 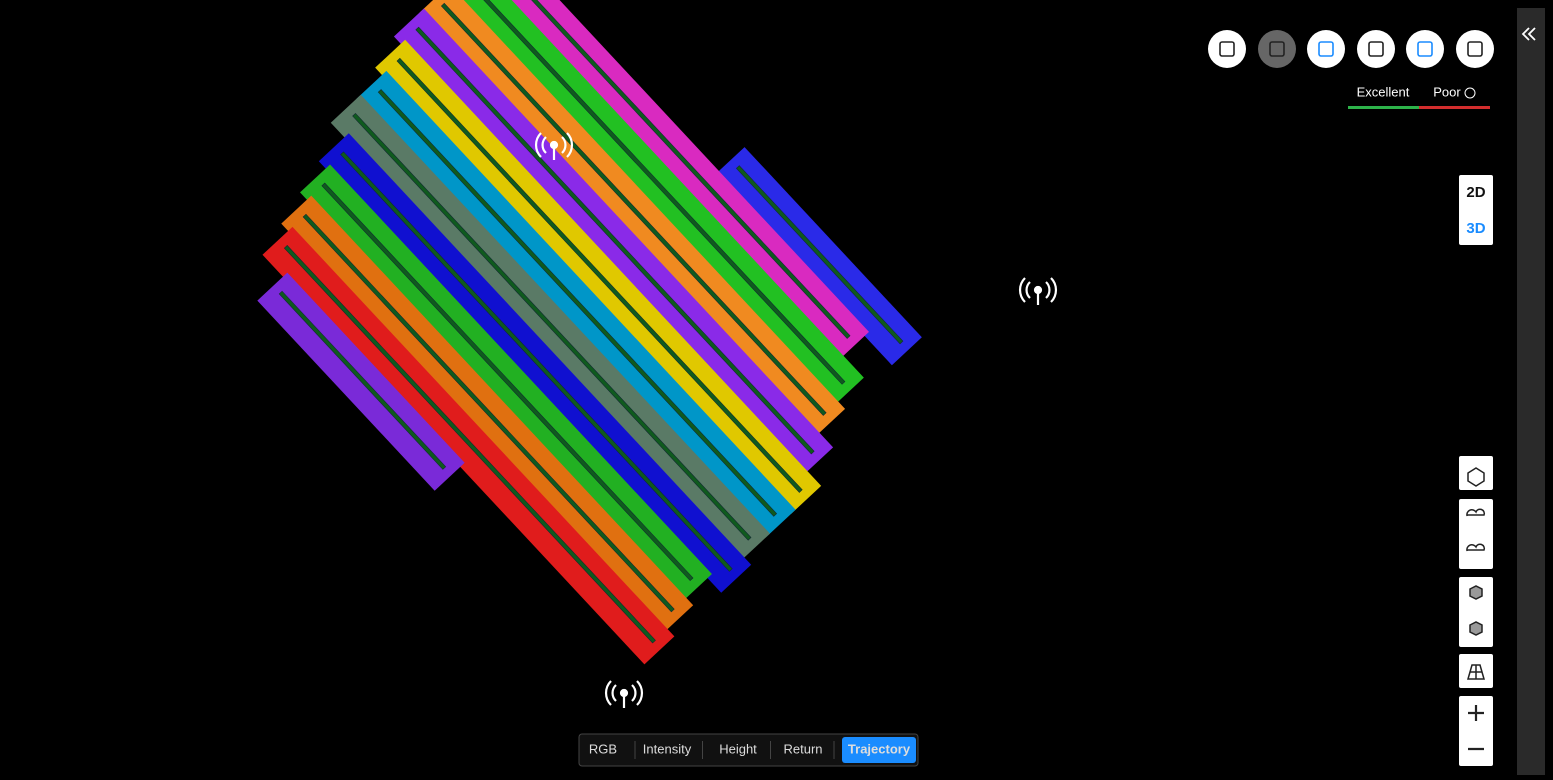 What do you see at coordinates (802, 748) in the screenshot?
I see `tab: Return` at bounding box center [802, 748].